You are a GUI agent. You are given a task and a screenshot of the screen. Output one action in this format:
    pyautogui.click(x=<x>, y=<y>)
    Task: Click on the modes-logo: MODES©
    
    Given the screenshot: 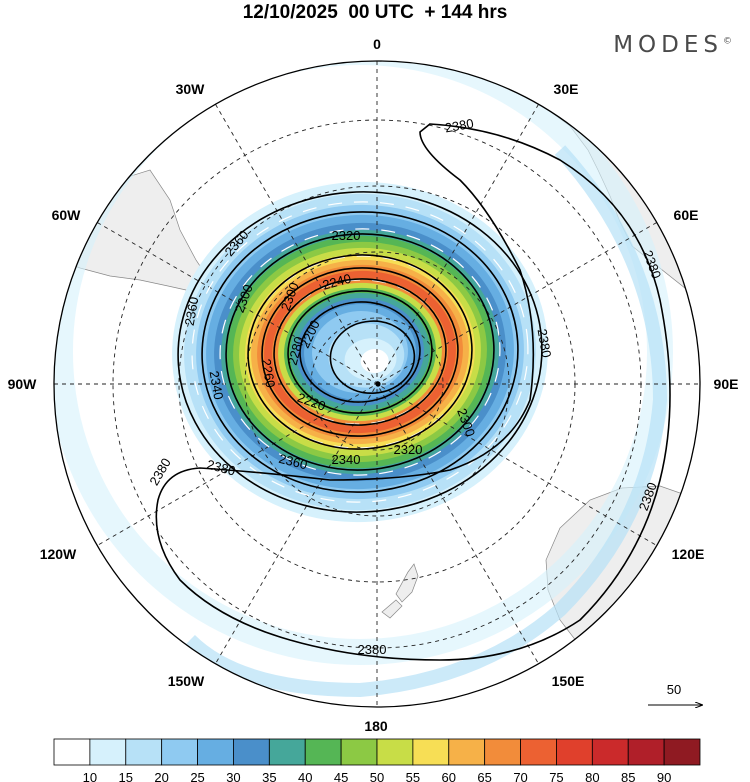 What is the action you would take?
    pyautogui.click(x=672, y=45)
    